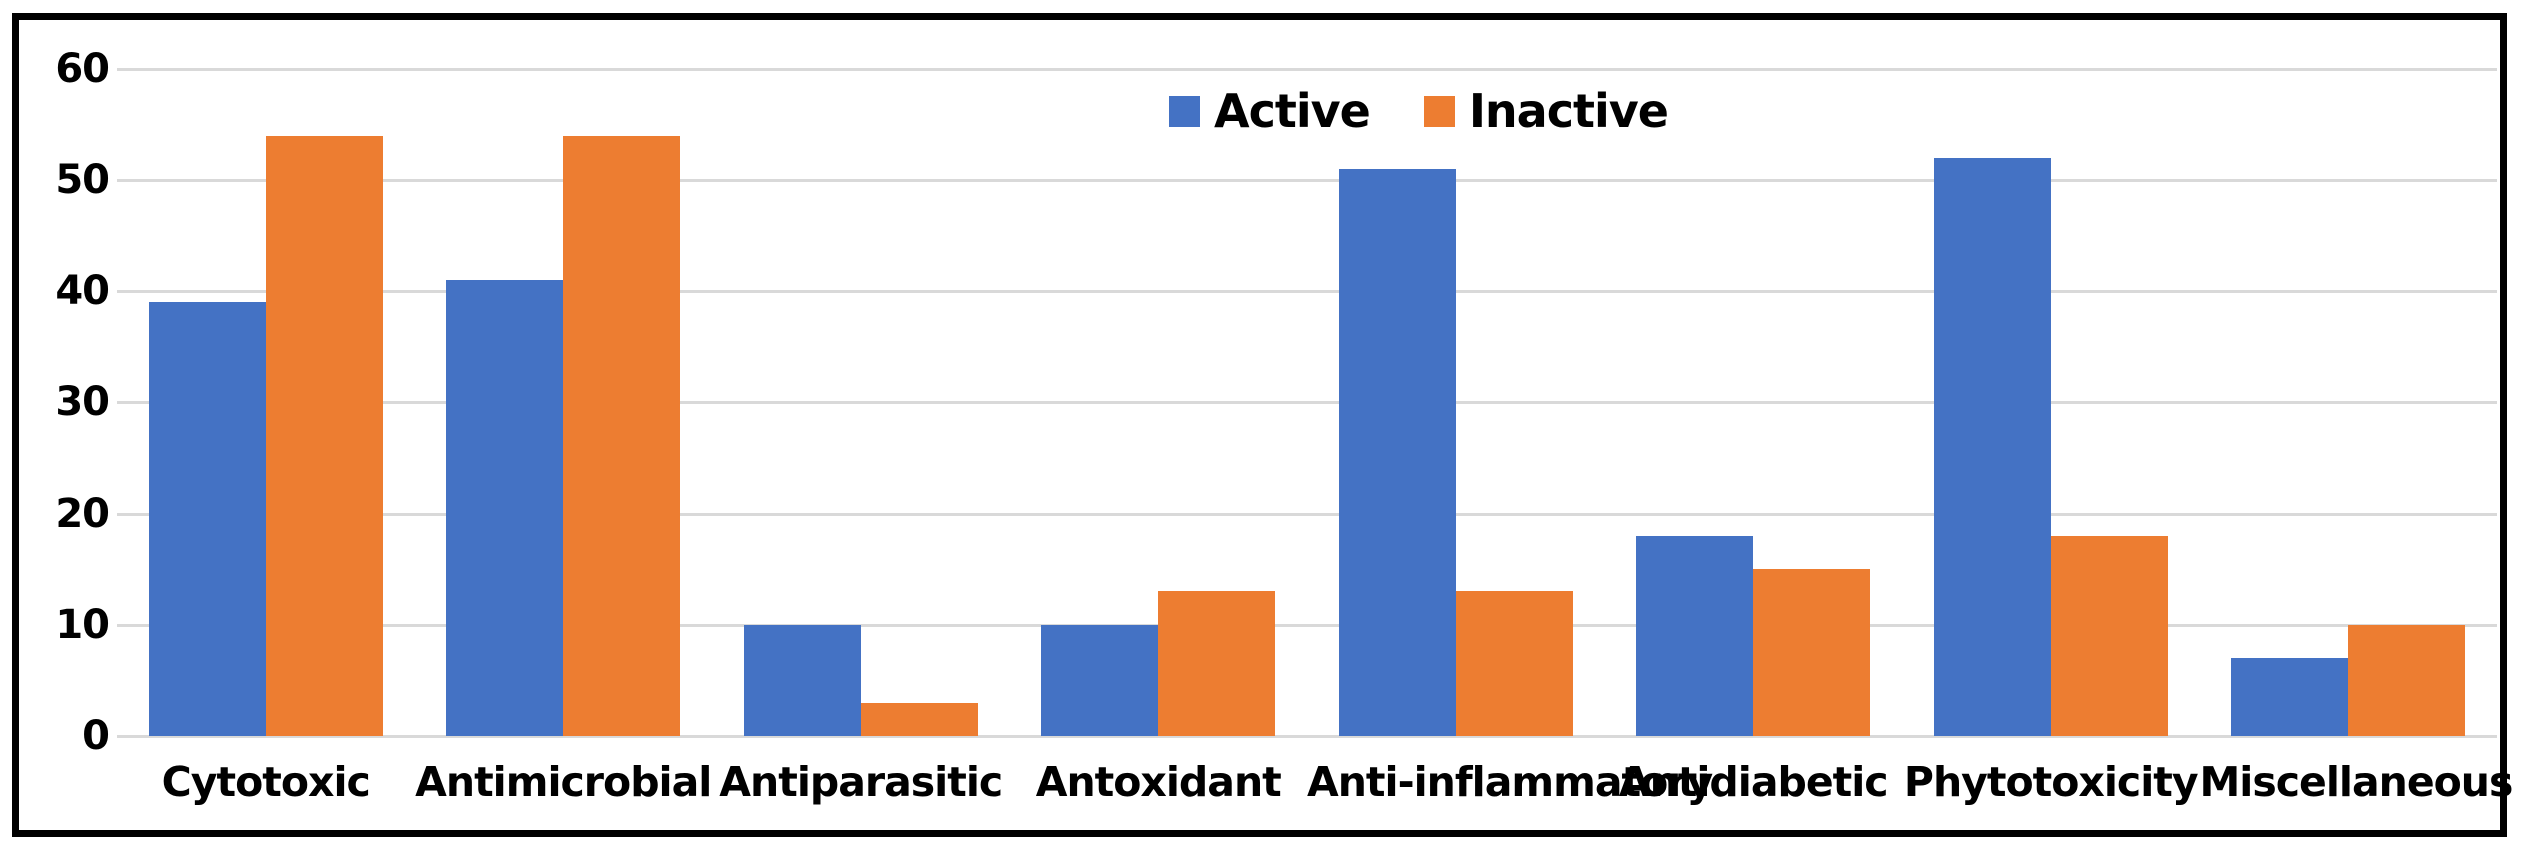  I want to click on bar-inactive-miscellaneous, so click(2407, 680).